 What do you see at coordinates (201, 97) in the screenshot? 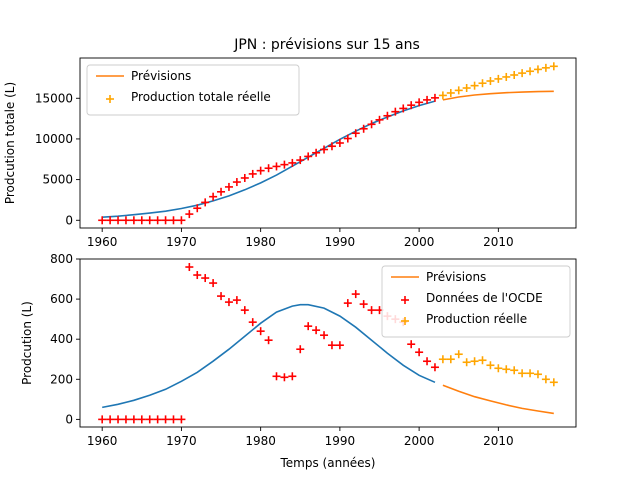
I see `legend-label: Production totale réelle` at bounding box center [201, 97].